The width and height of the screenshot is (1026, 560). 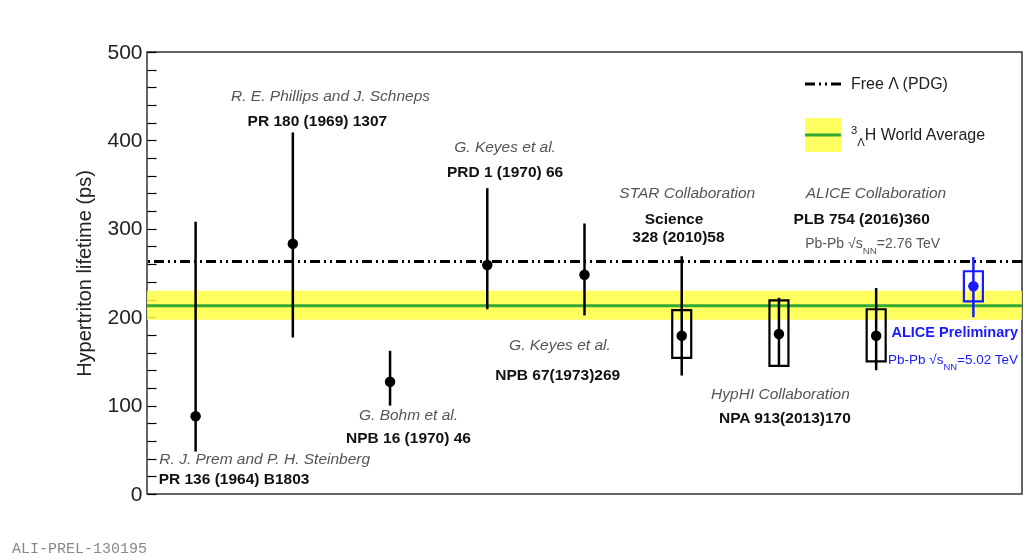 What do you see at coordinates (80, 549) in the screenshot?
I see `text: ALI-PREL-130195` at bounding box center [80, 549].